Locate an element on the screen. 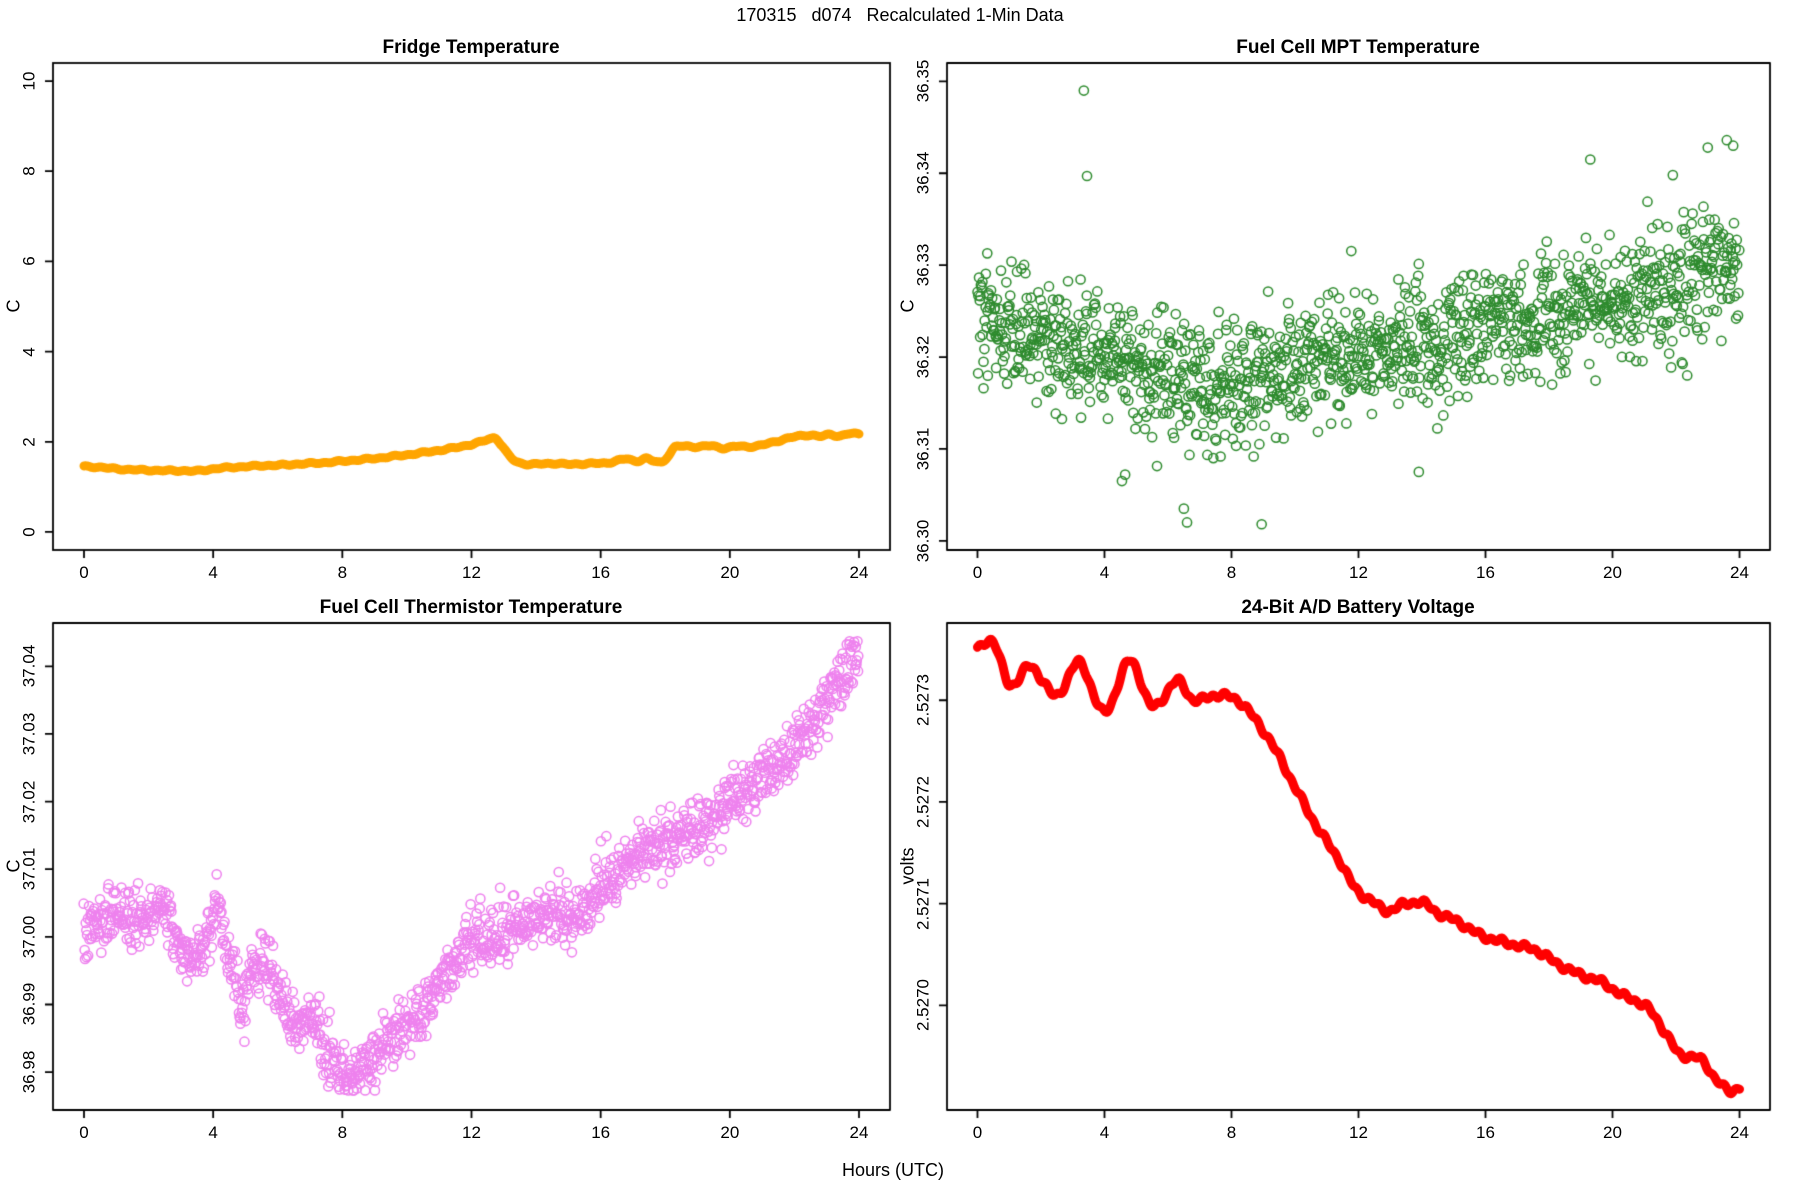  y-tick-label: 2.5271 is located at coordinates (923, 903).